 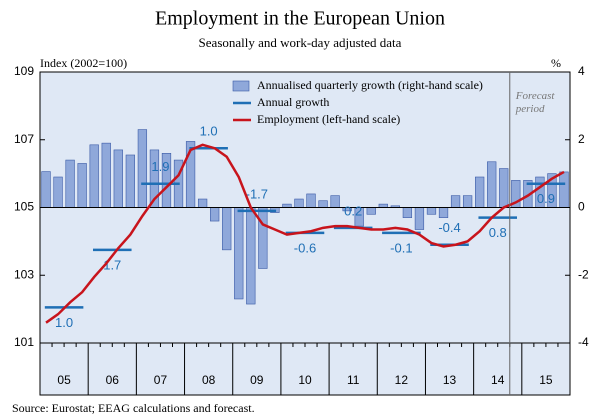 I want to click on forecast-annotation: Forecast period, so click(x=535, y=102).